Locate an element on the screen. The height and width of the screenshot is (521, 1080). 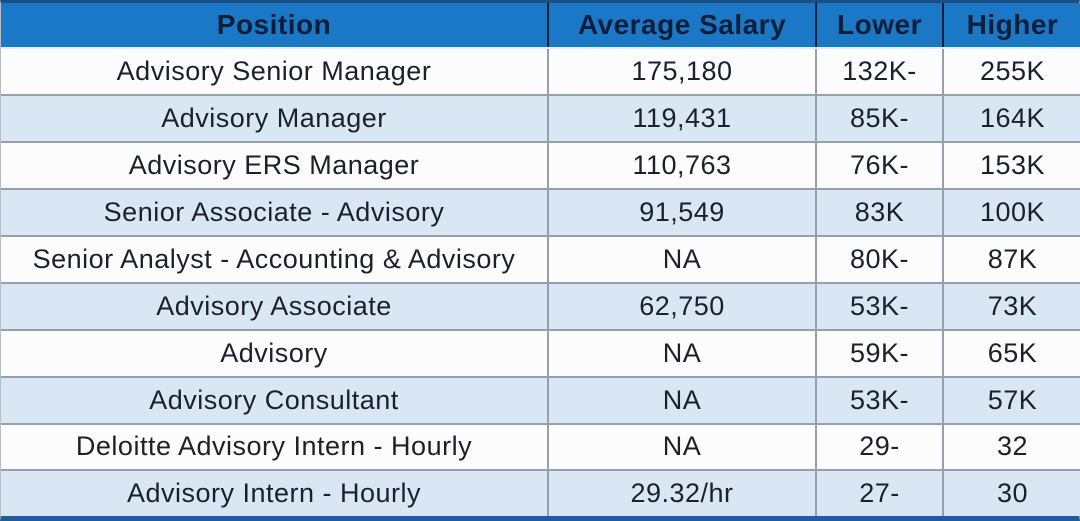
cell-higher: 73K is located at coordinates (1011, 305).